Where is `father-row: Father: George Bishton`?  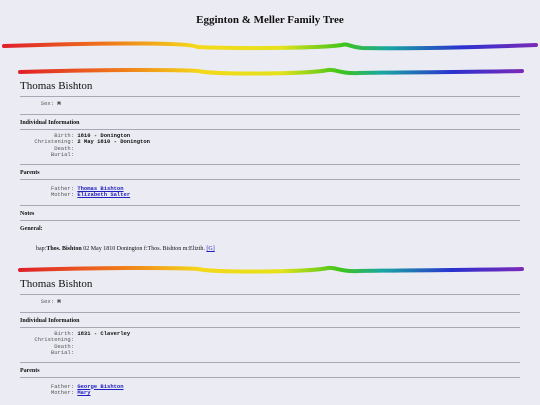 father-row: Father: George Bishton is located at coordinates (270, 386).